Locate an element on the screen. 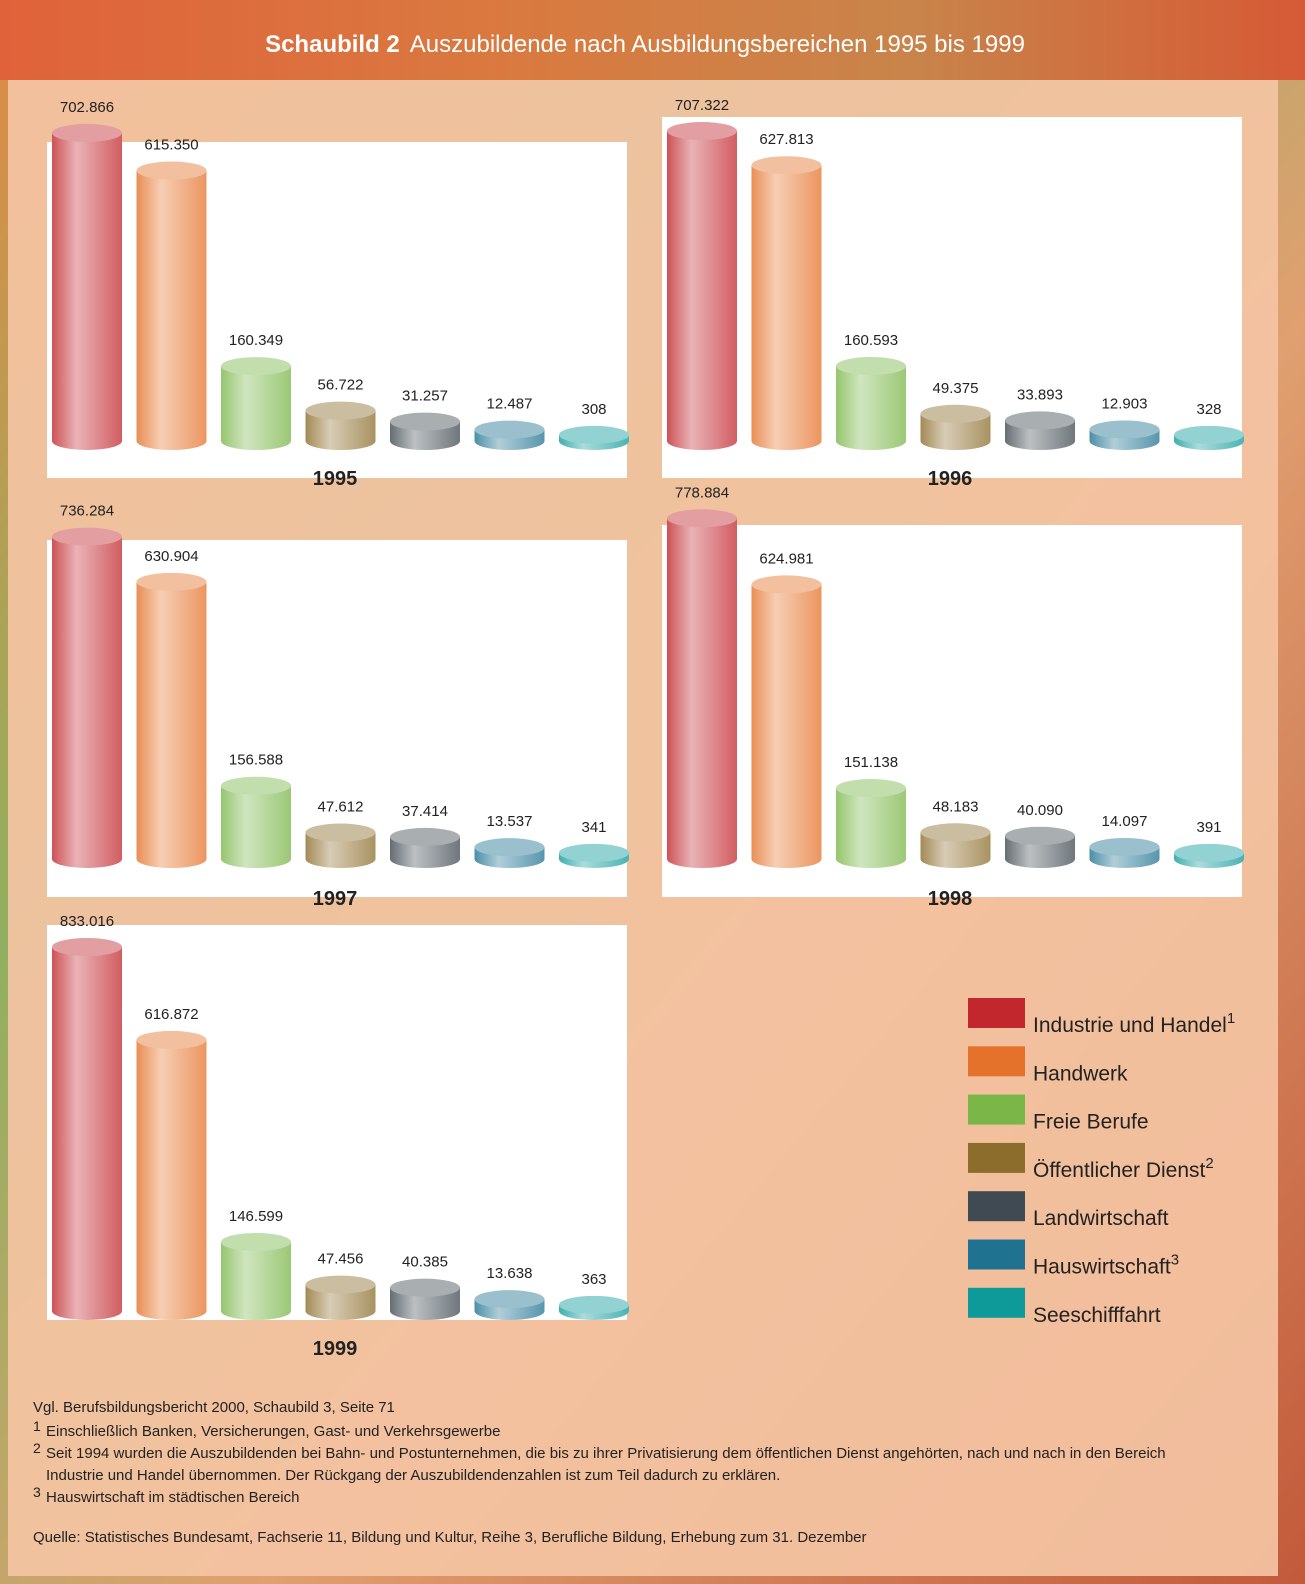 The width and height of the screenshot is (1305, 1584). footnote-text: Hauswirtschaft im städtischen Bereich is located at coordinates (172, 1497).